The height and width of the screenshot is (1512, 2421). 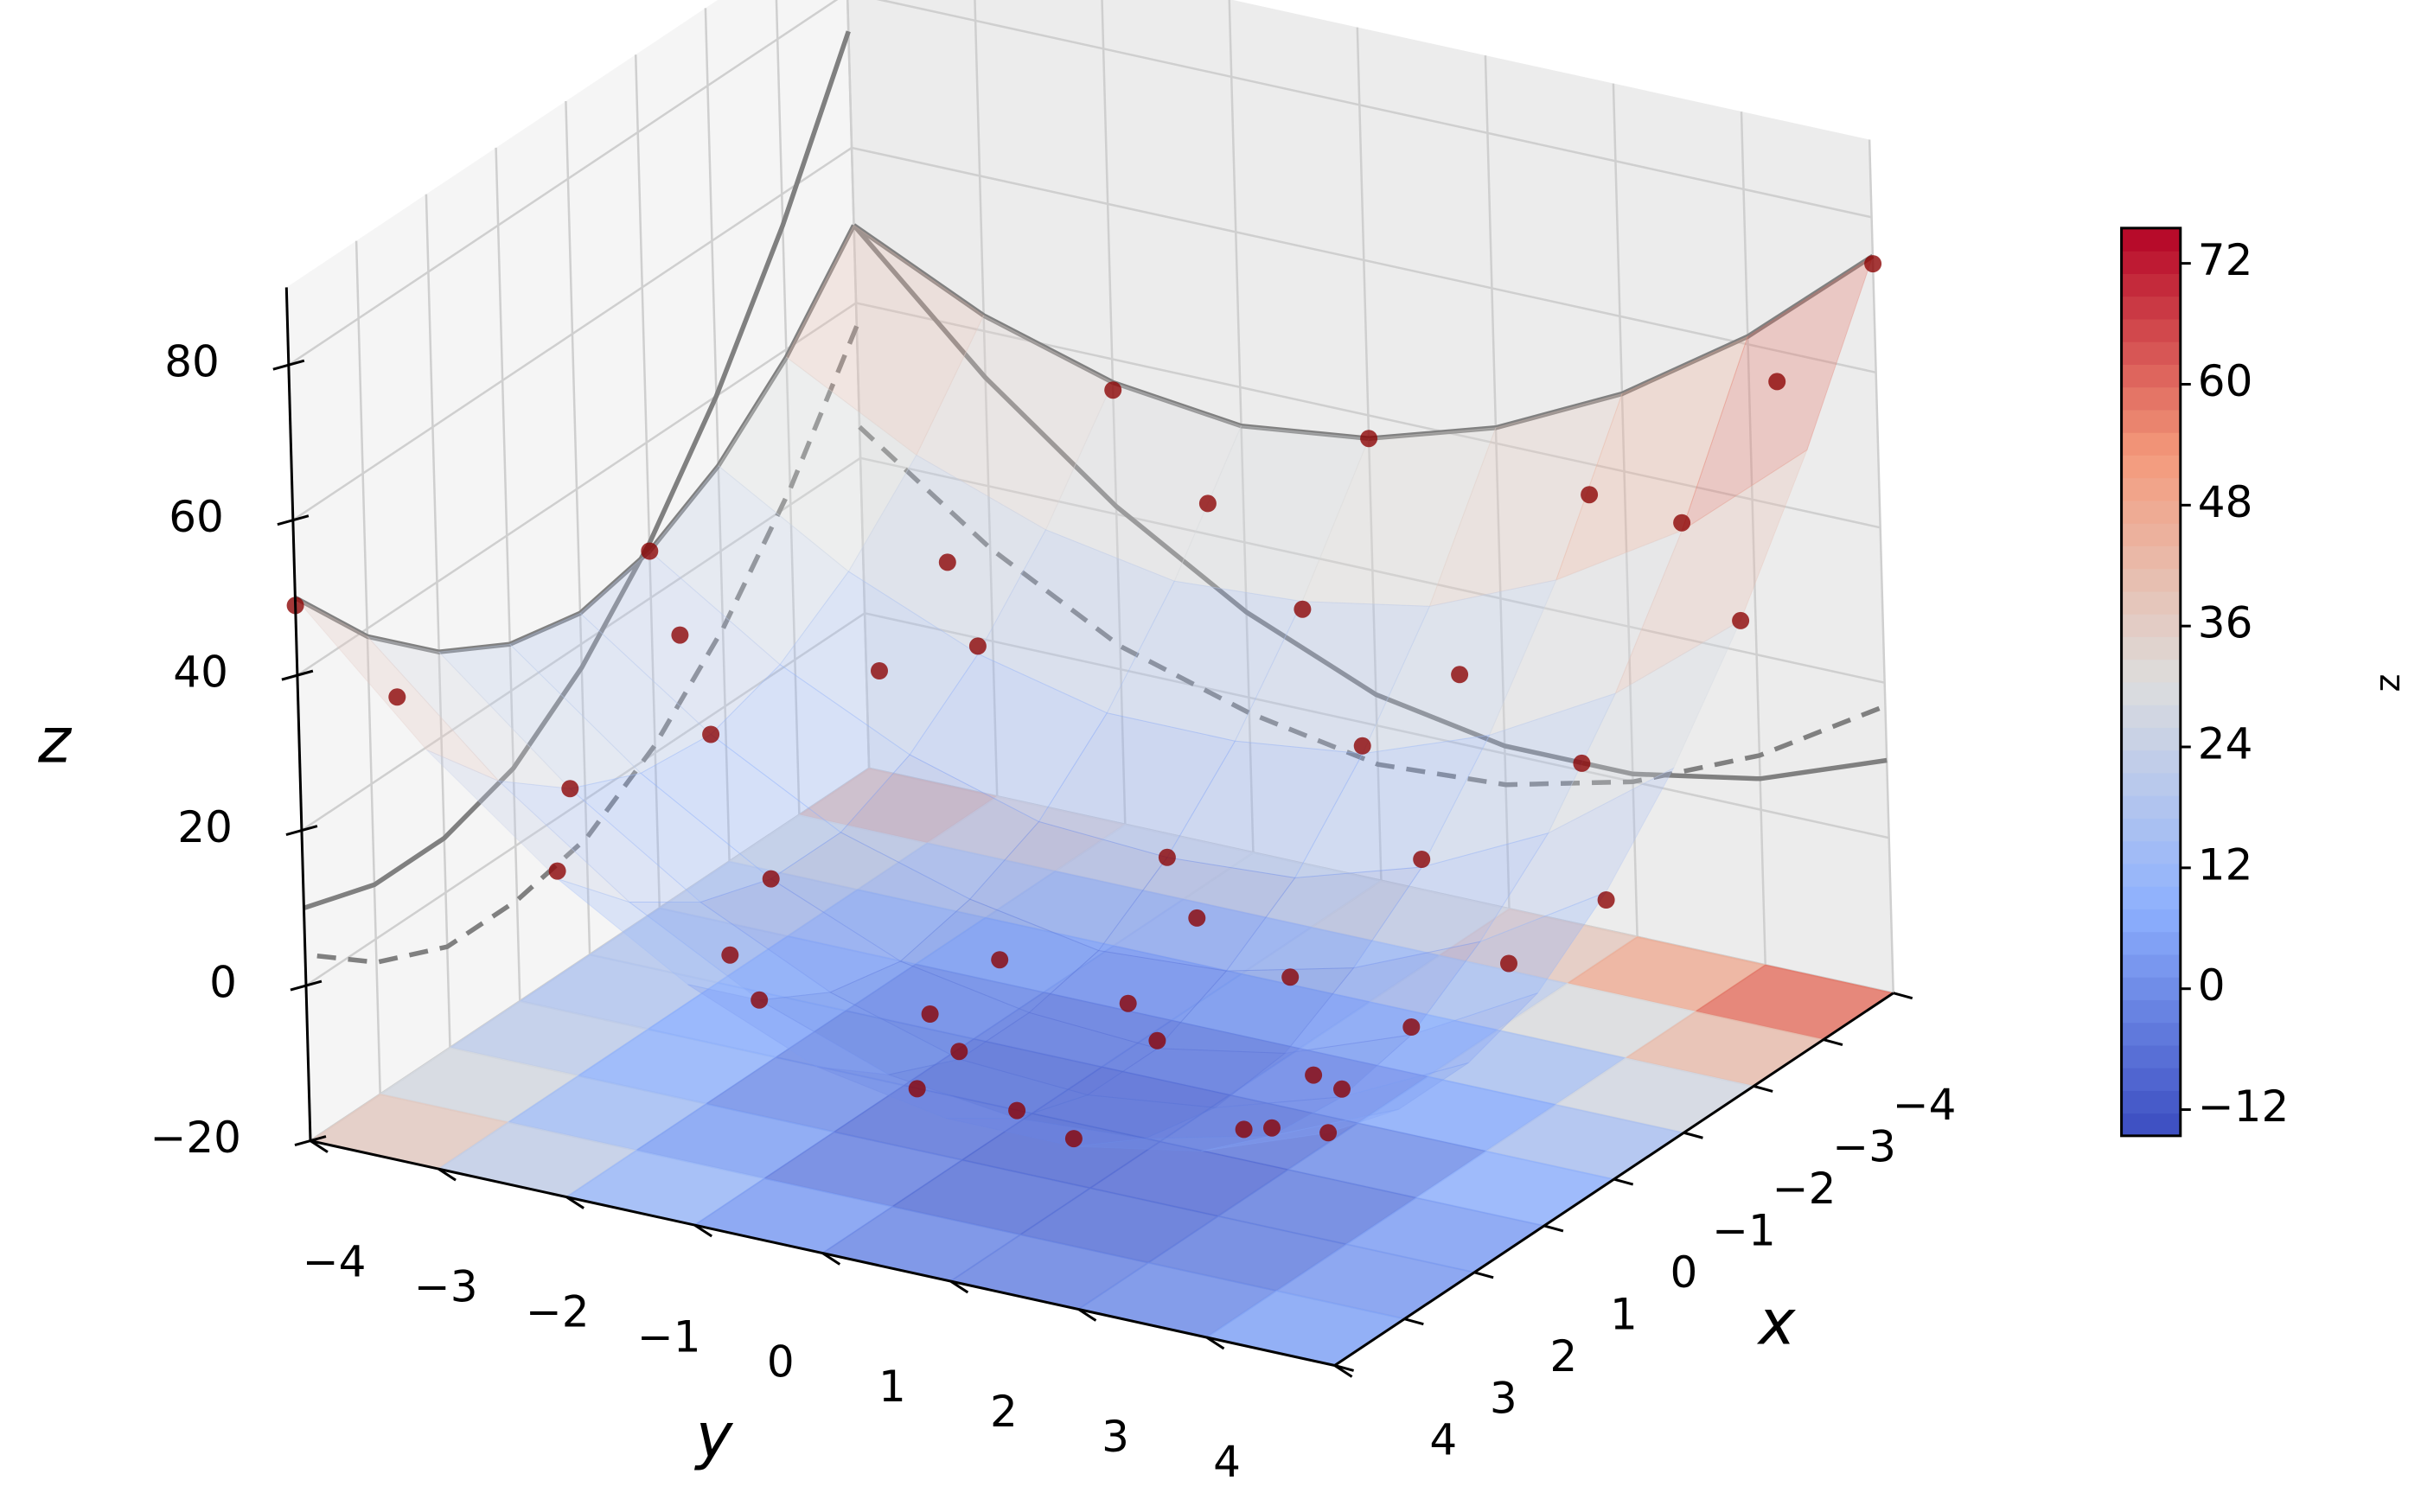 I want to click on z-tick-label: 40, so click(x=200, y=673).